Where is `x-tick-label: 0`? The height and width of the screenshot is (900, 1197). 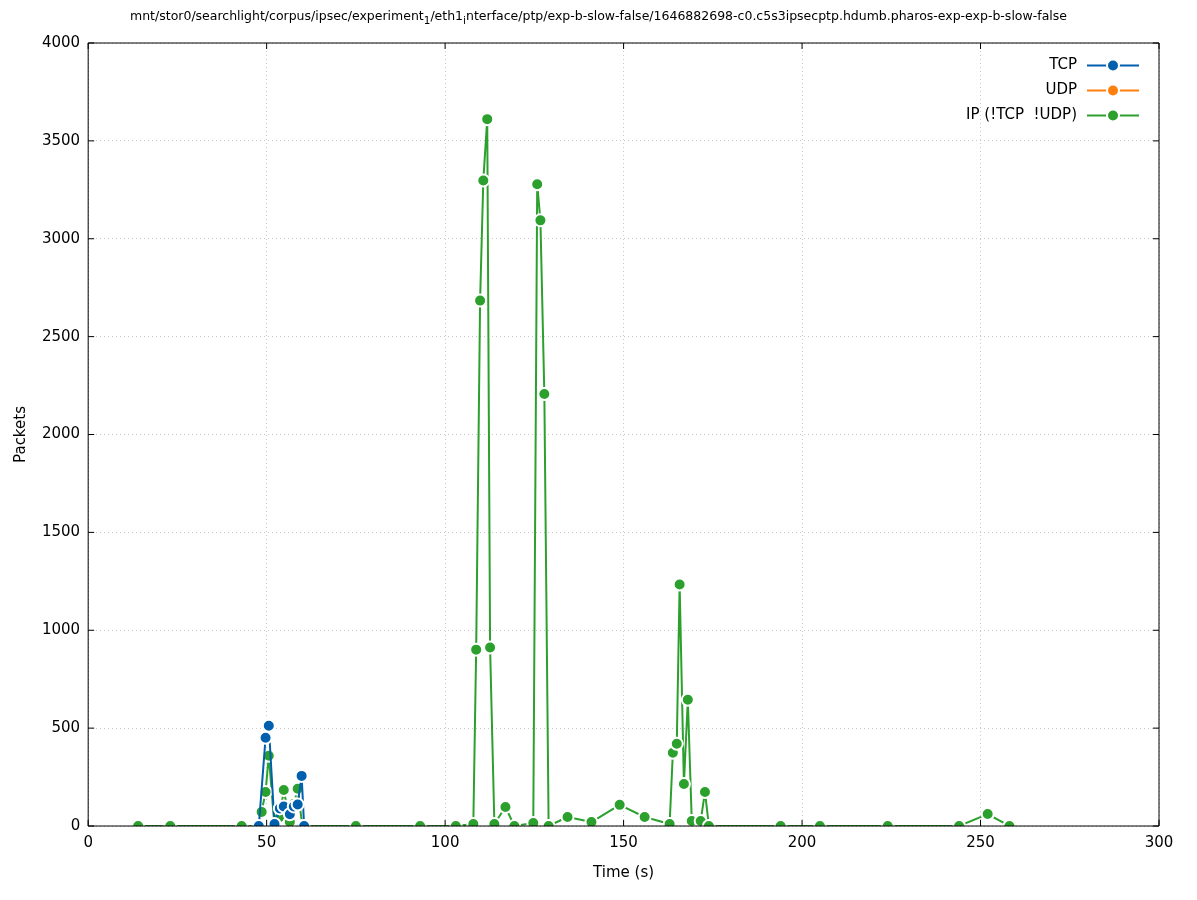 x-tick-label: 0 is located at coordinates (88, 841).